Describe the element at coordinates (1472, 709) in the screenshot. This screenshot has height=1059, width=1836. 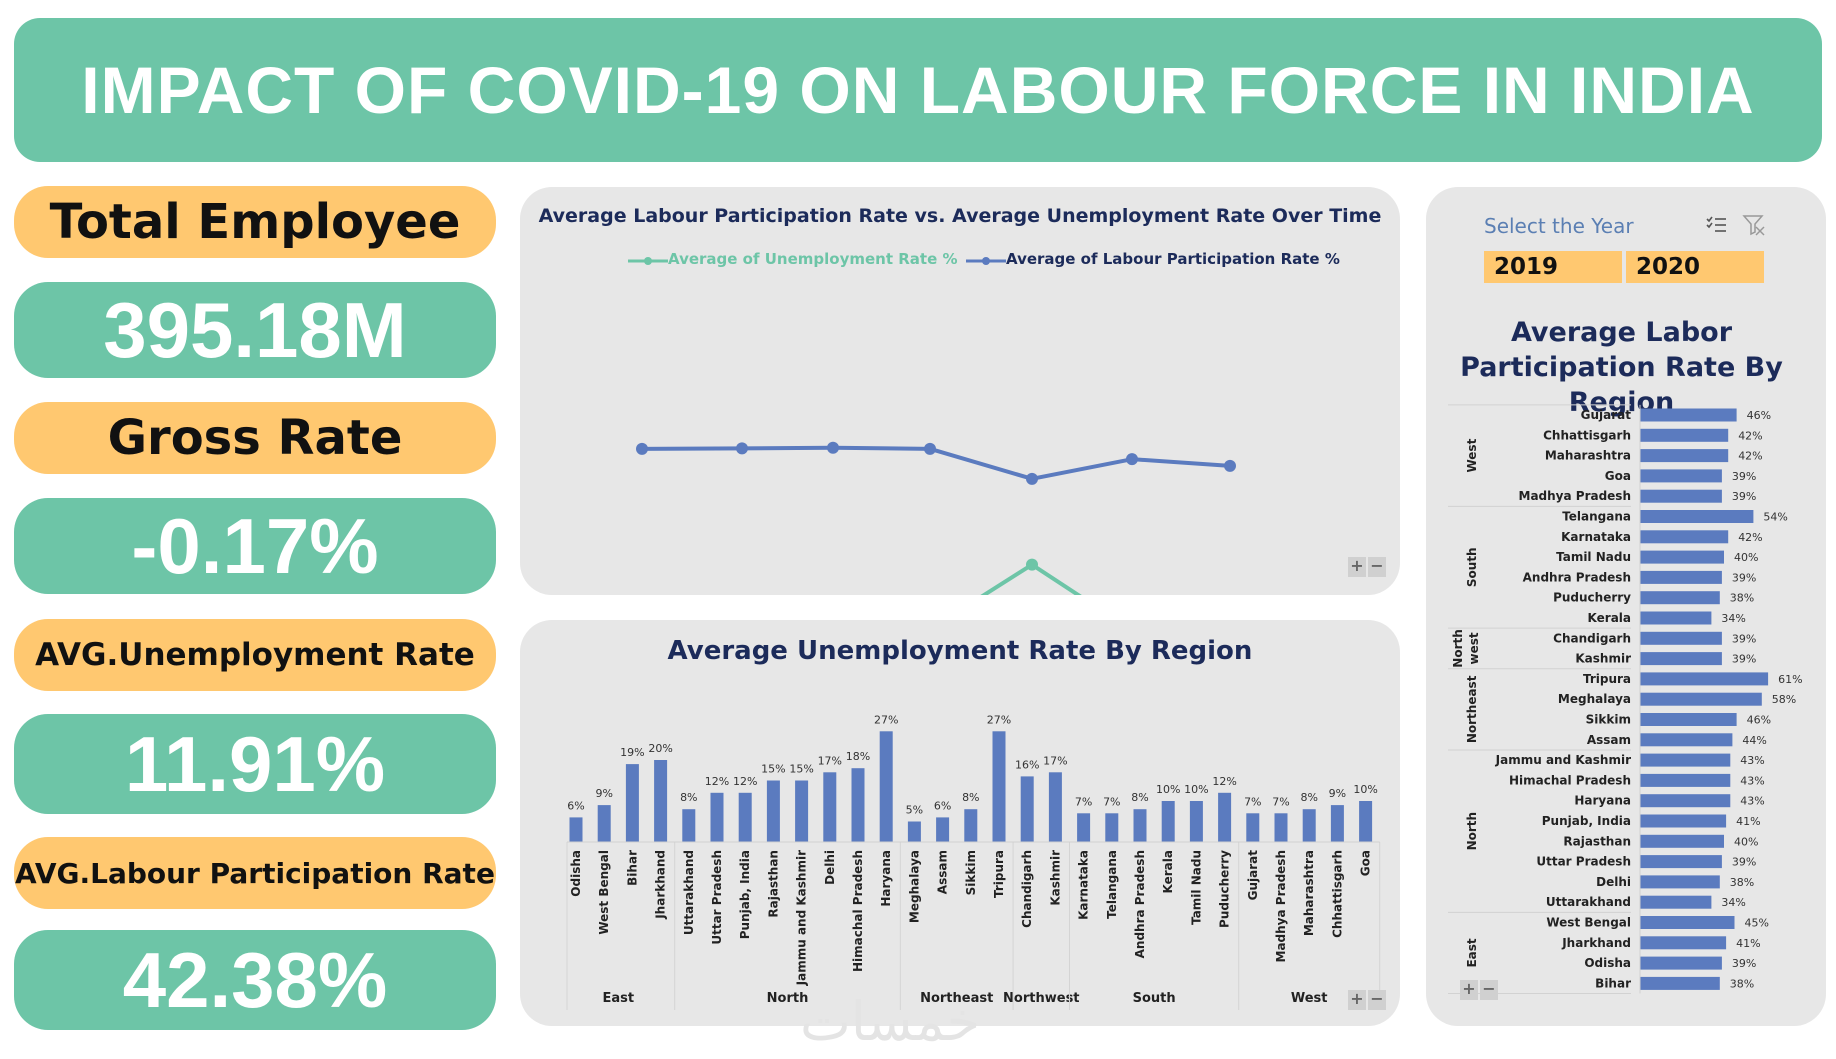
I see `region-group-label: Northeast` at that location.